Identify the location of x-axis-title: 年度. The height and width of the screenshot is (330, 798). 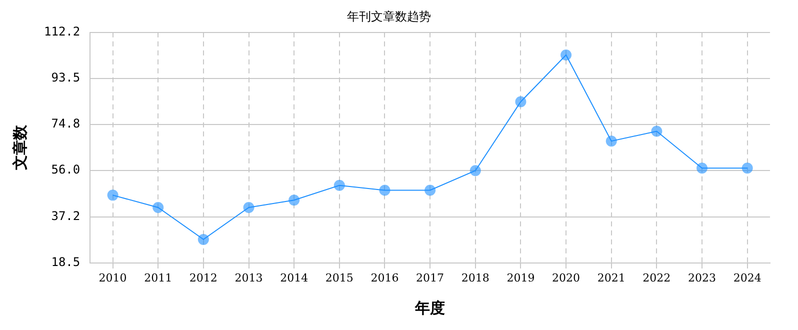
(430, 307).